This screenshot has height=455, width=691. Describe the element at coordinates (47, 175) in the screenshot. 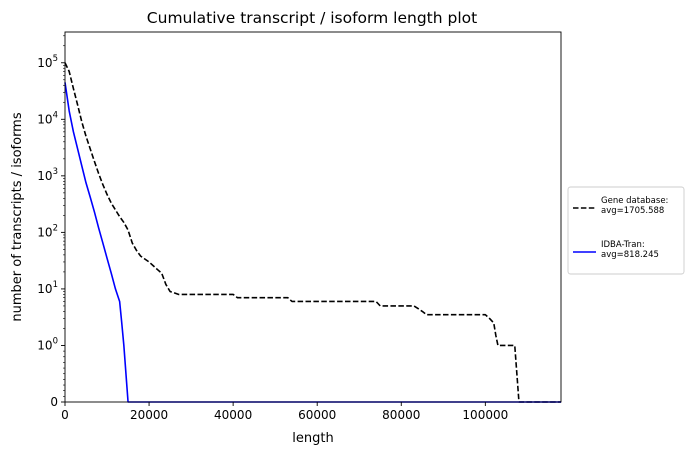

I see `y-tick-label: 10³` at that location.